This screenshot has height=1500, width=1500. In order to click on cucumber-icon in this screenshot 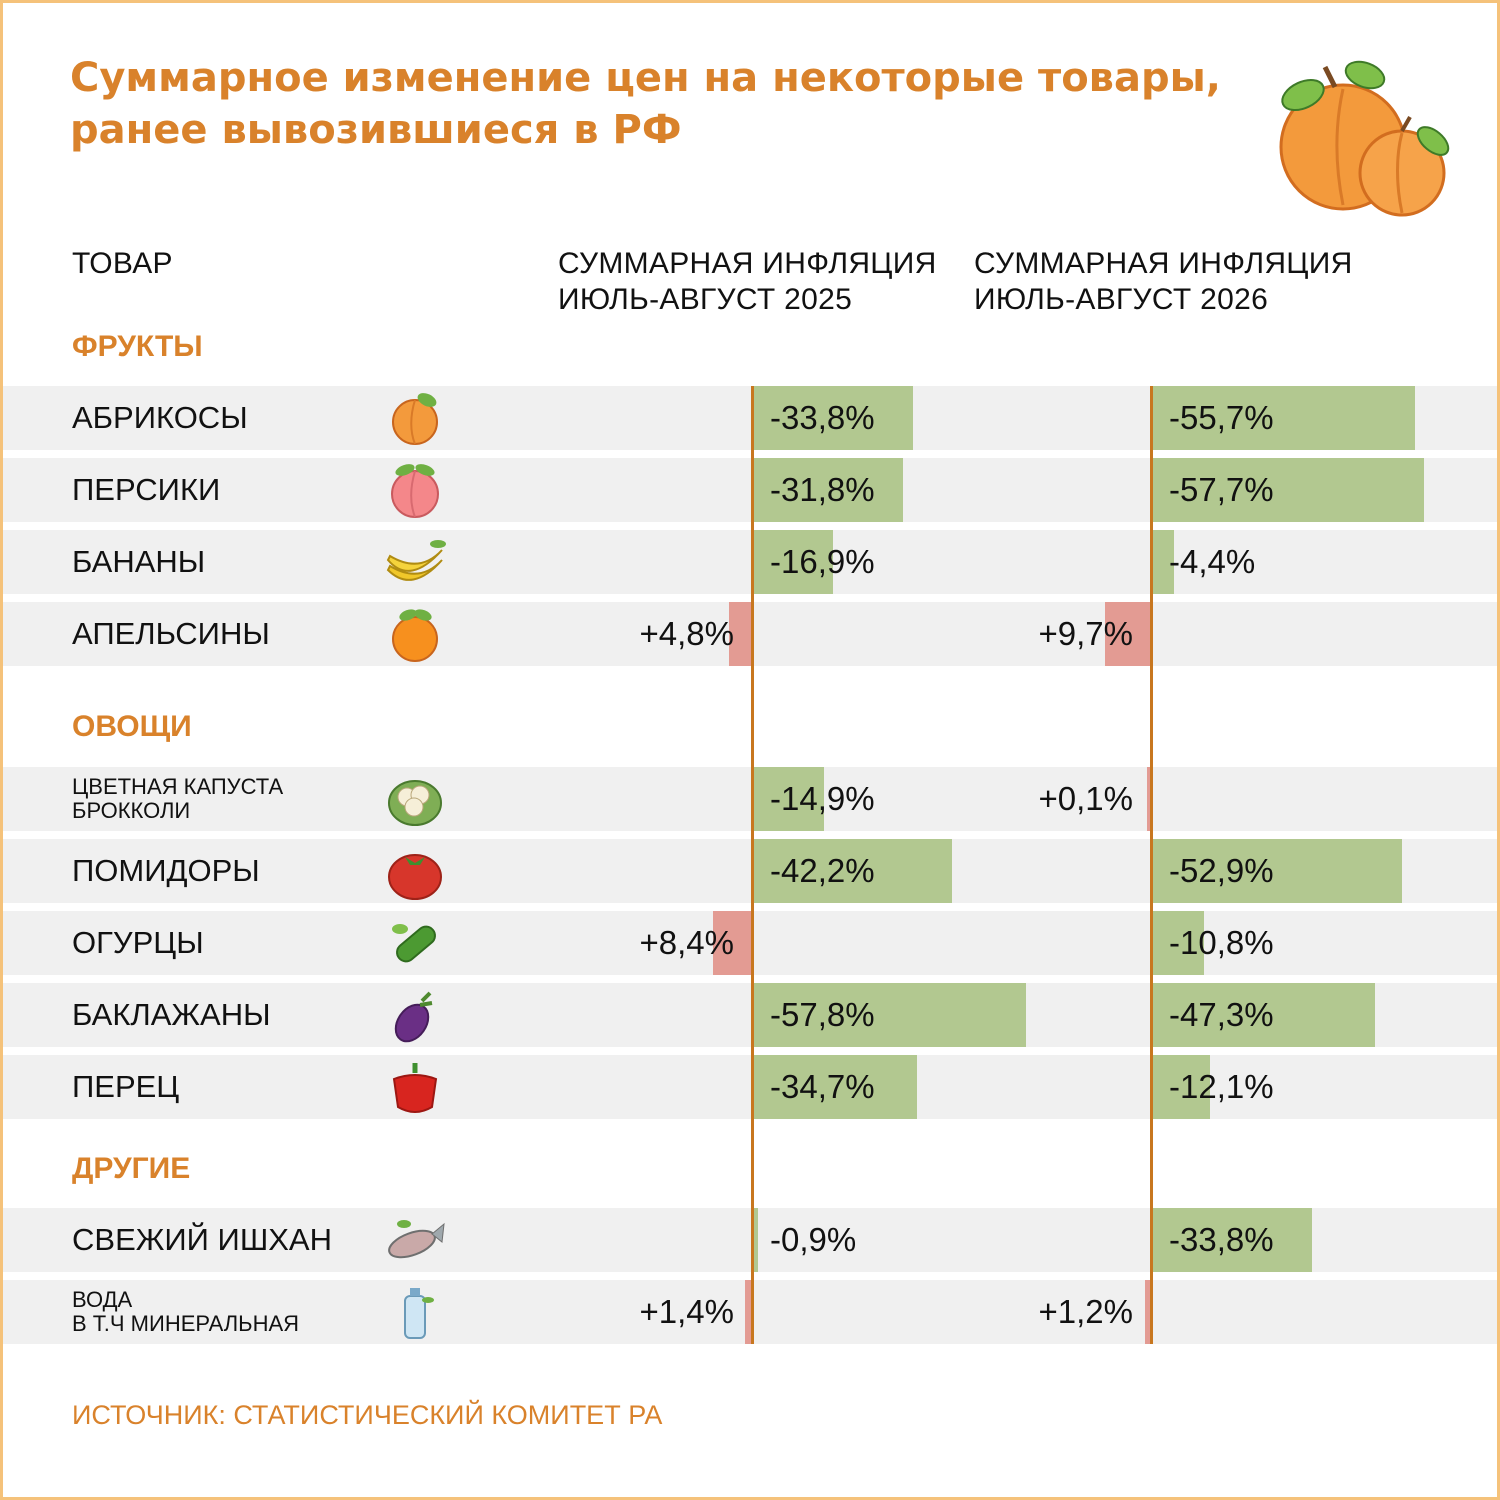, I will do `click(415, 943)`.